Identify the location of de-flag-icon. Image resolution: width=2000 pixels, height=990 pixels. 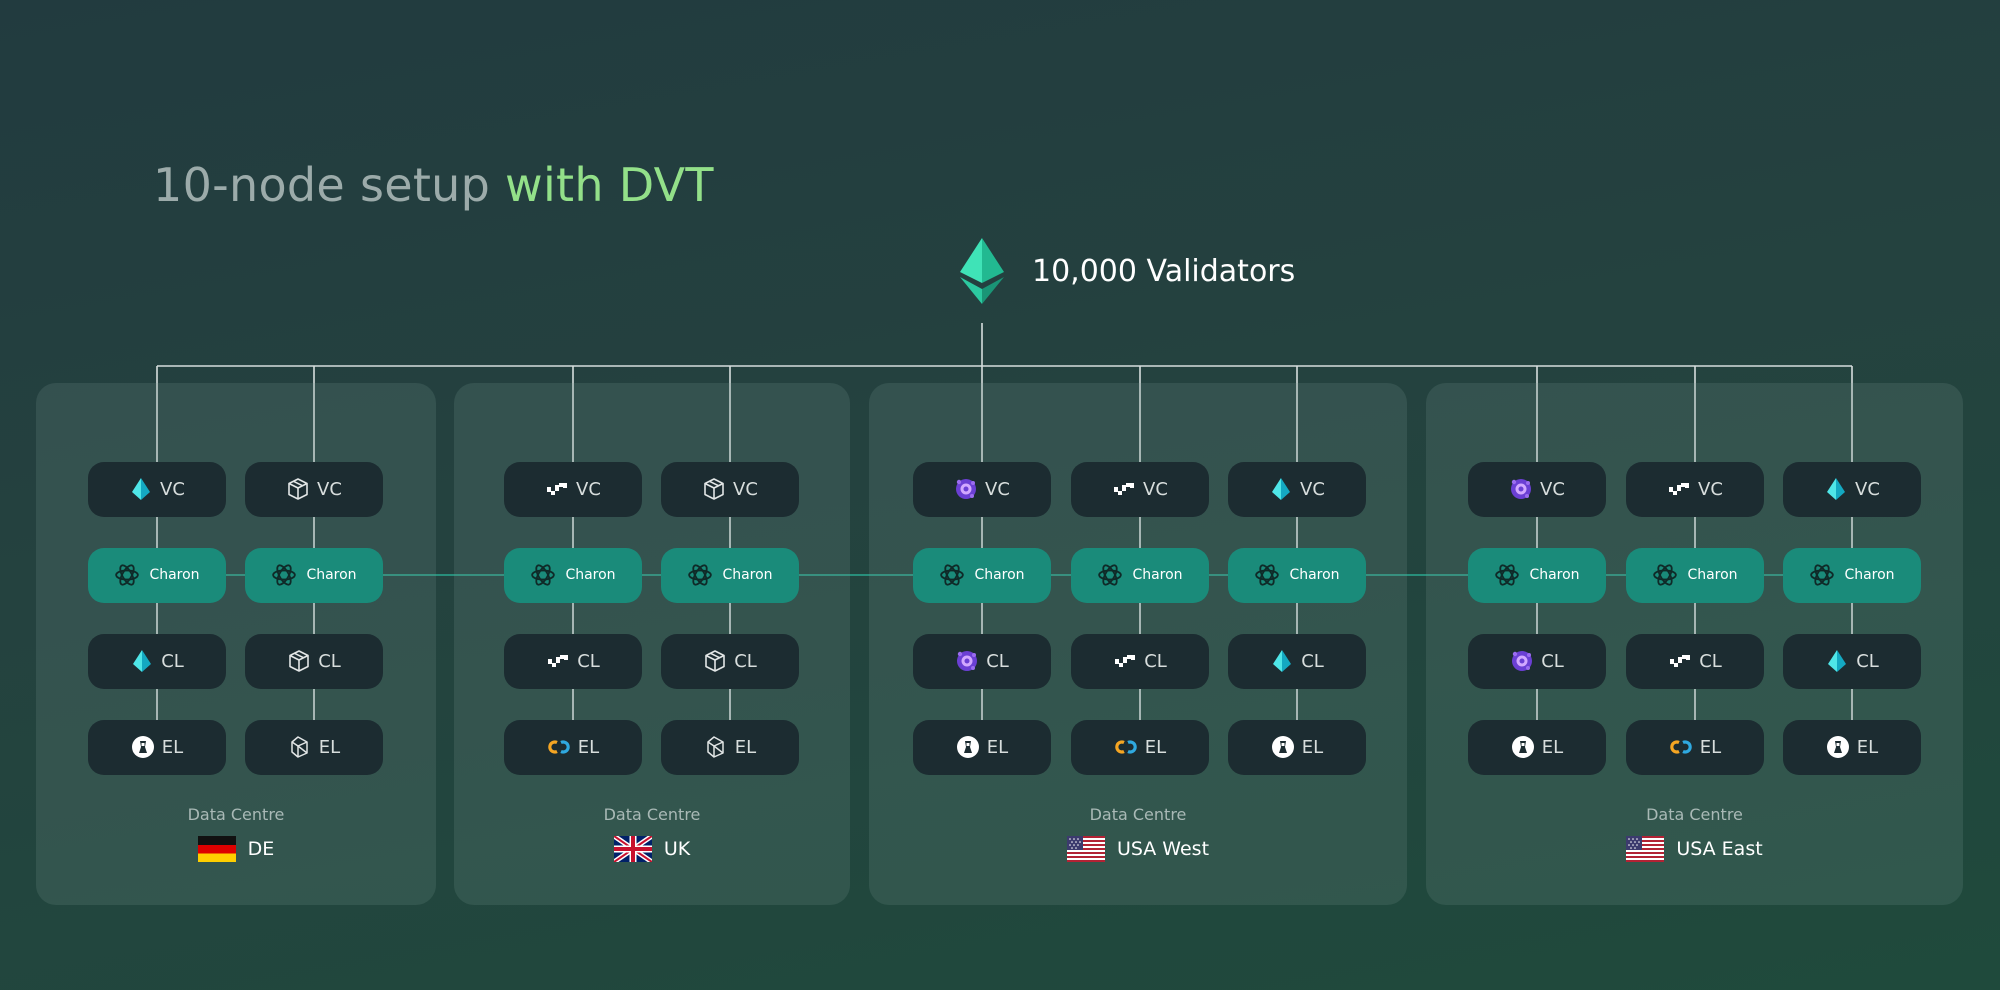
(216, 849).